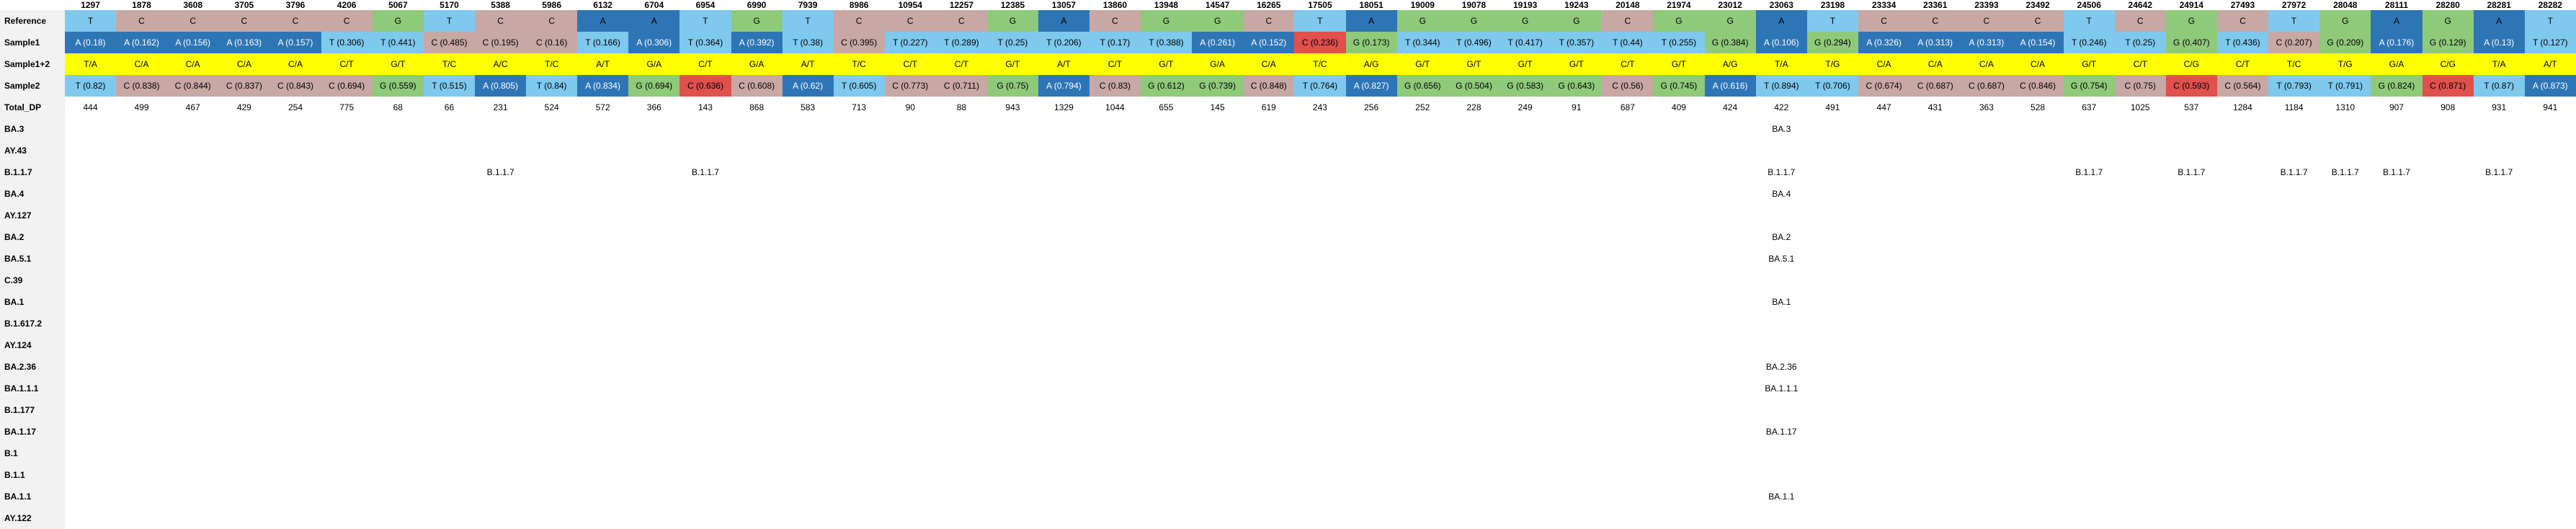  I want to click on lineage-label: BA.4, so click(33, 194).